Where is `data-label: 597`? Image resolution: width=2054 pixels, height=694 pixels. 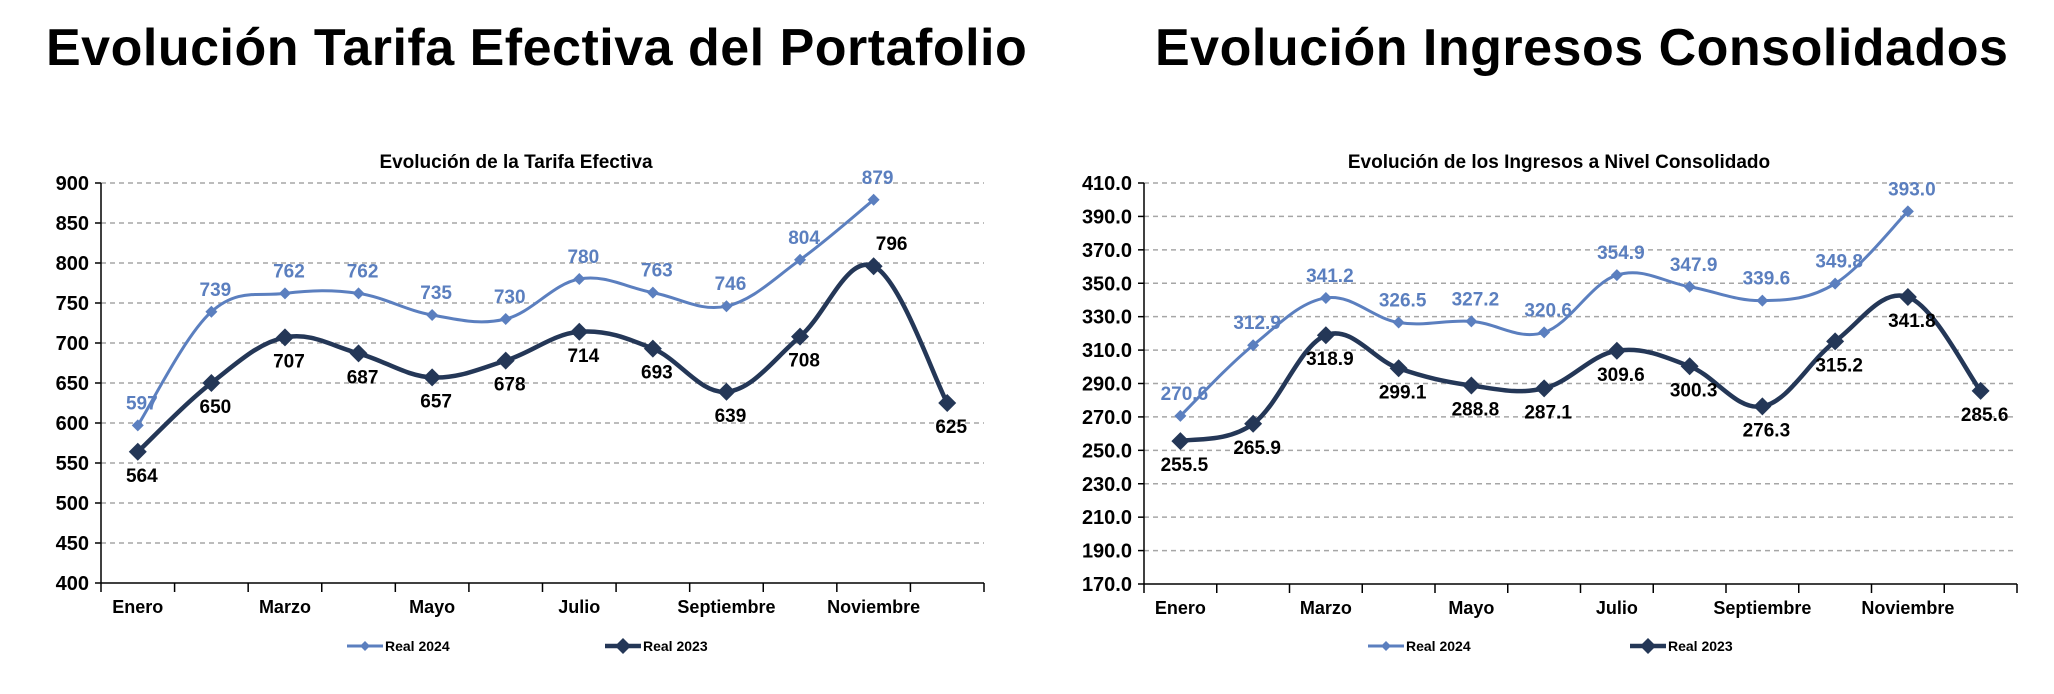 data-label: 597 is located at coordinates (142, 403).